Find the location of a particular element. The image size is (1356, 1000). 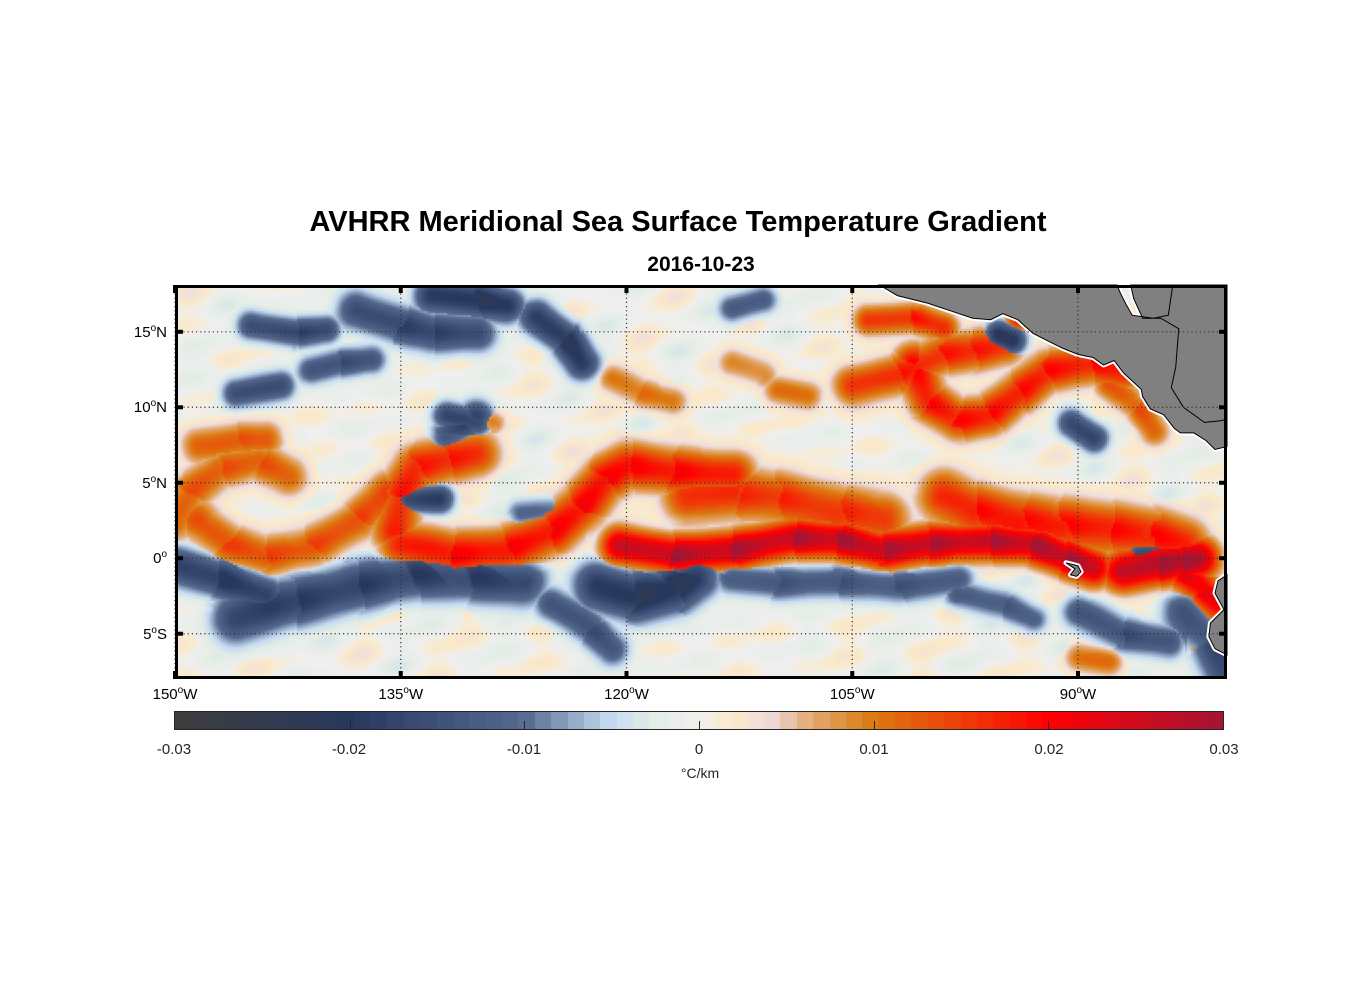

y-tick-label: 15oN is located at coordinates (150, 331).